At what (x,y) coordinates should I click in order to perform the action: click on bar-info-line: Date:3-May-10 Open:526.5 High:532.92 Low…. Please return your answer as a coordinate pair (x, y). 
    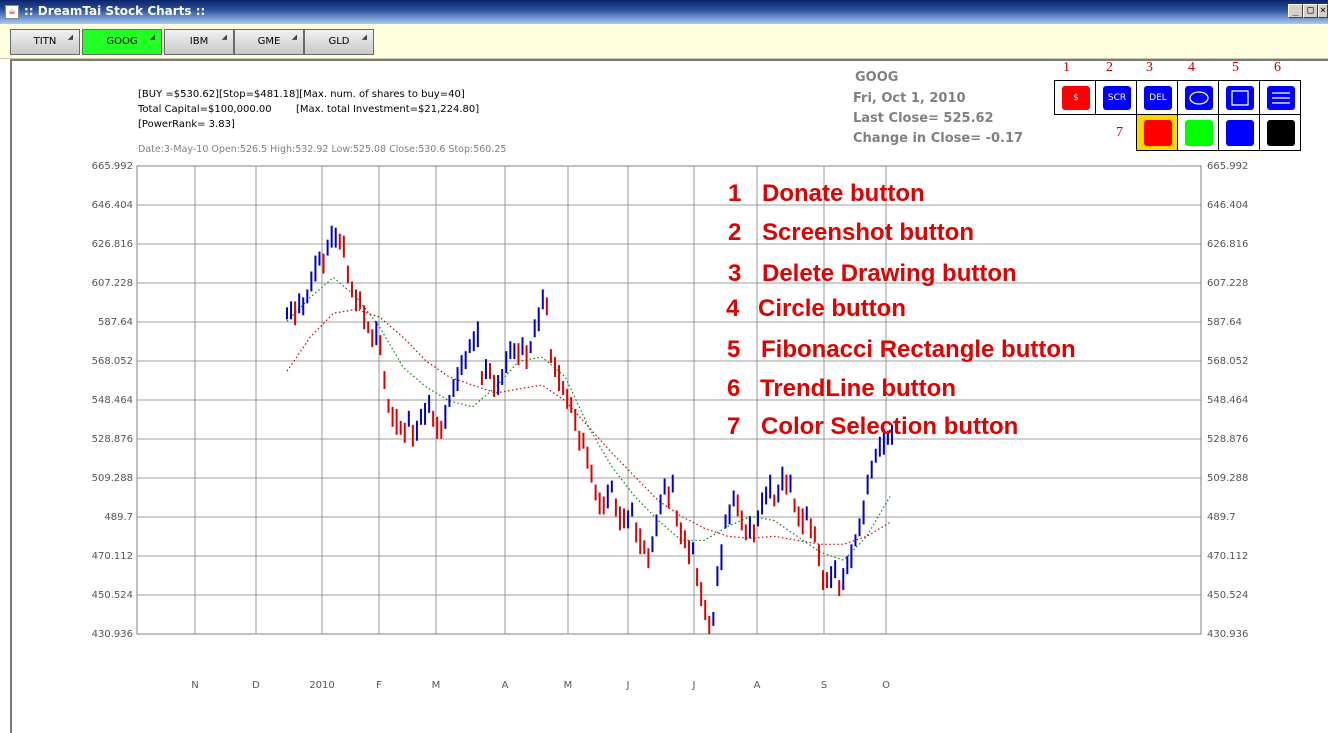
    Looking at the image, I should click on (322, 149).